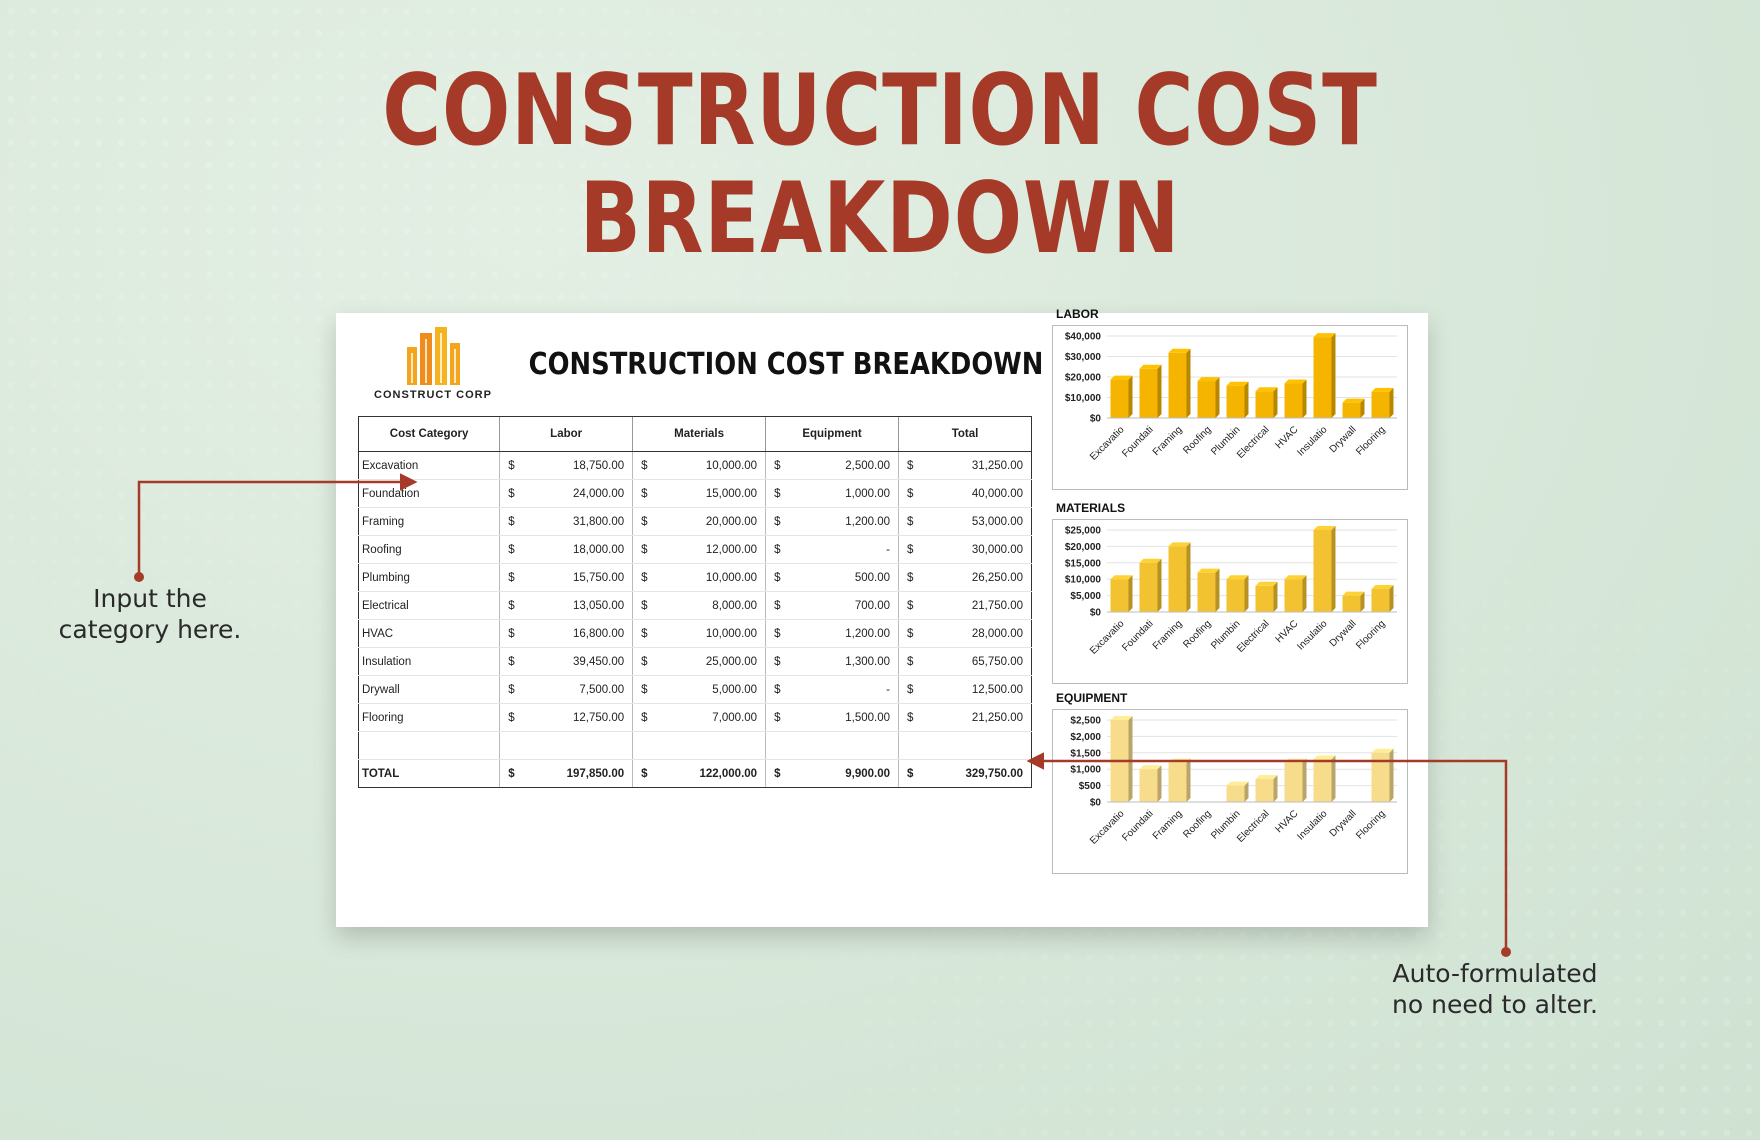  I want to click on equipment-cell: 1,000.00, so click(842, 493).